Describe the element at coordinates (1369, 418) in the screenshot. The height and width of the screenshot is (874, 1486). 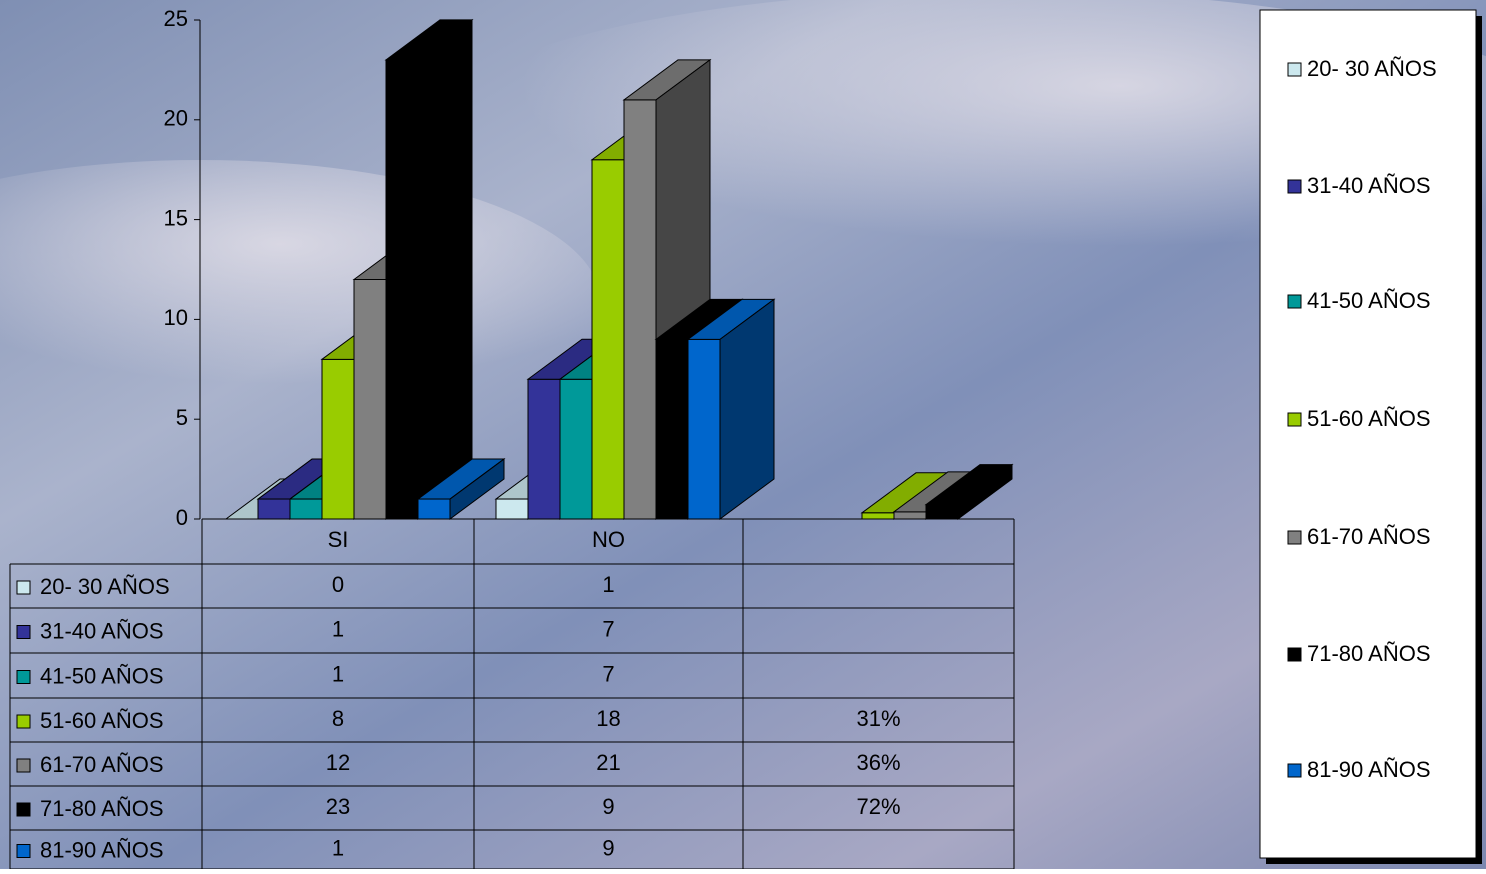
I see `legend-label: 51-60 AÑOS` at that location.